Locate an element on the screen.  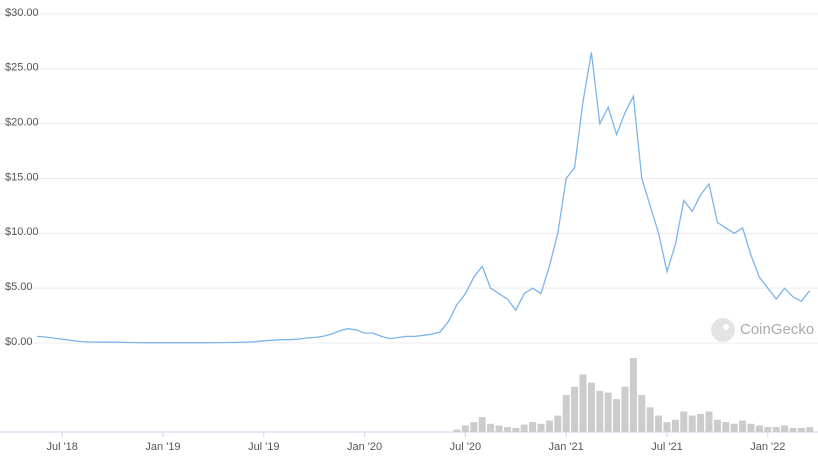
y-tick-label: $15.00 is located at coordinates (22, 177).